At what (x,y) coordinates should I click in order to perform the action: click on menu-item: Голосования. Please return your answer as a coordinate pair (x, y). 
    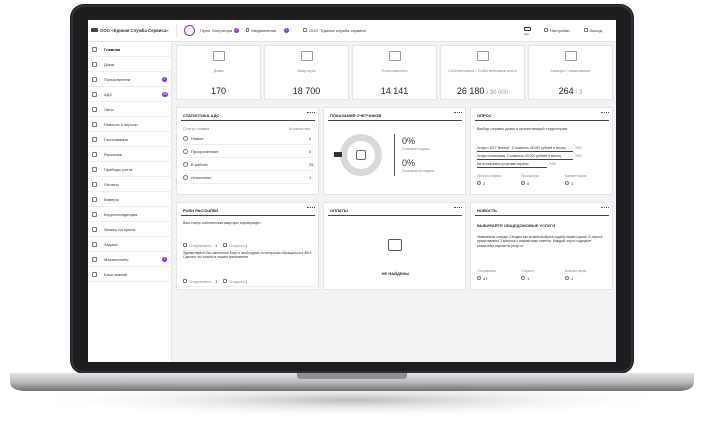
    Looking at the image, I should click on (130, 139).